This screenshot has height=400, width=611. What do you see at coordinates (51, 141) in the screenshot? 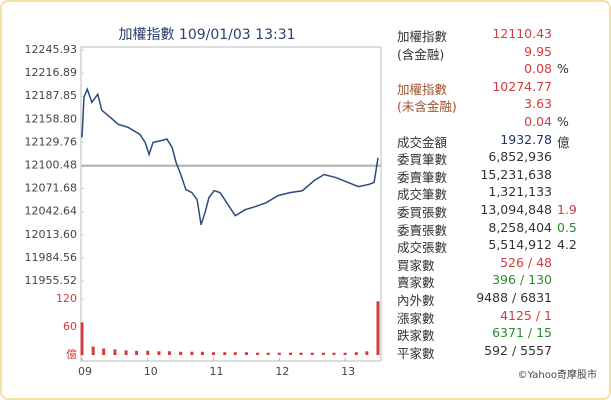
I see `y-tick-label: 12129.76` at bounding box center [51, 141].